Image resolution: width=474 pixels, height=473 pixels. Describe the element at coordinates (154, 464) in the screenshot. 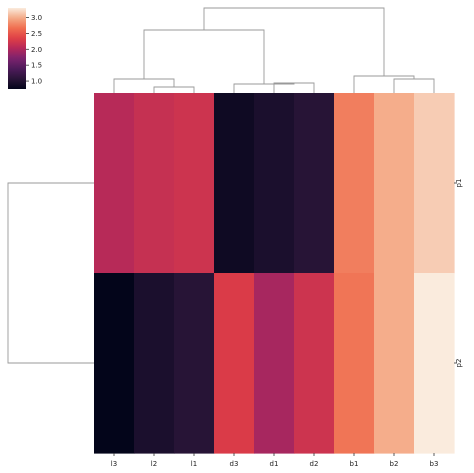

I see `x-tick-label: l2` at that location.